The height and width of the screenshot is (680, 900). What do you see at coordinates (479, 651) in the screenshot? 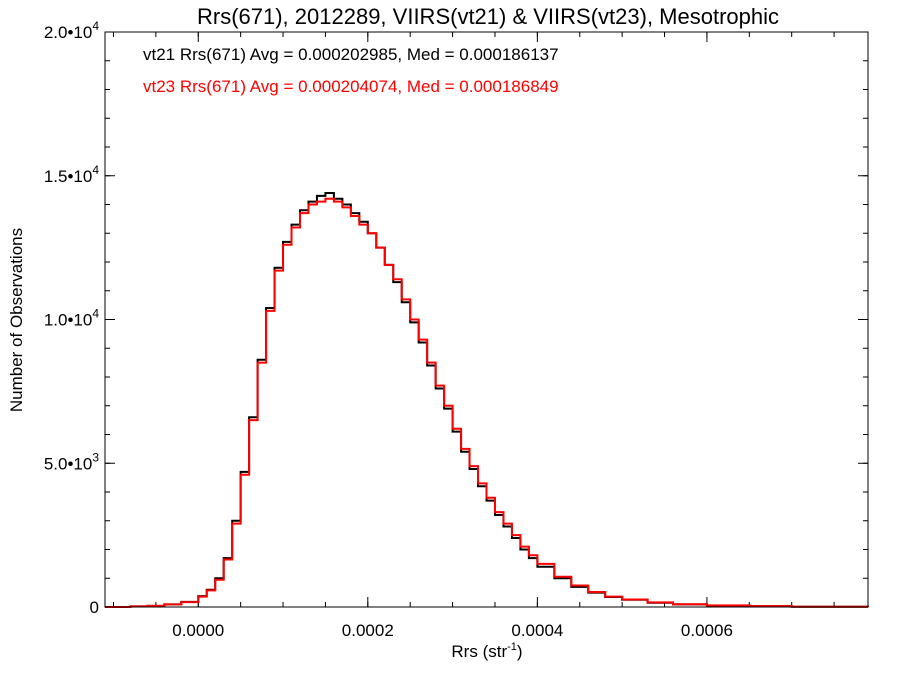
I see `x-axis-title-main: Rrs (str` at bounding box center [479, 651].